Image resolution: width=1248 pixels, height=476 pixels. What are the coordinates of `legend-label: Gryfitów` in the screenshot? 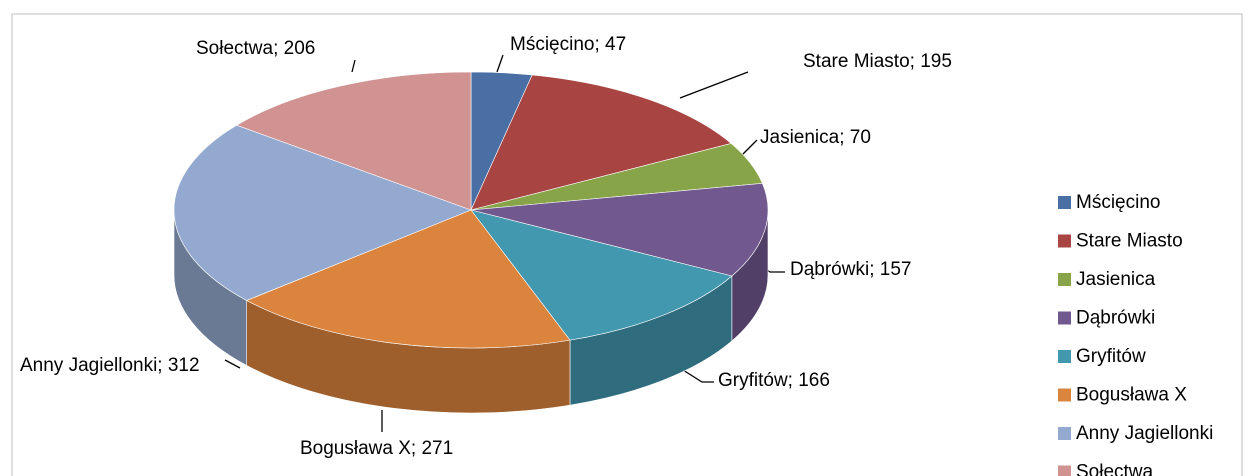 It's located at (1111, 356).